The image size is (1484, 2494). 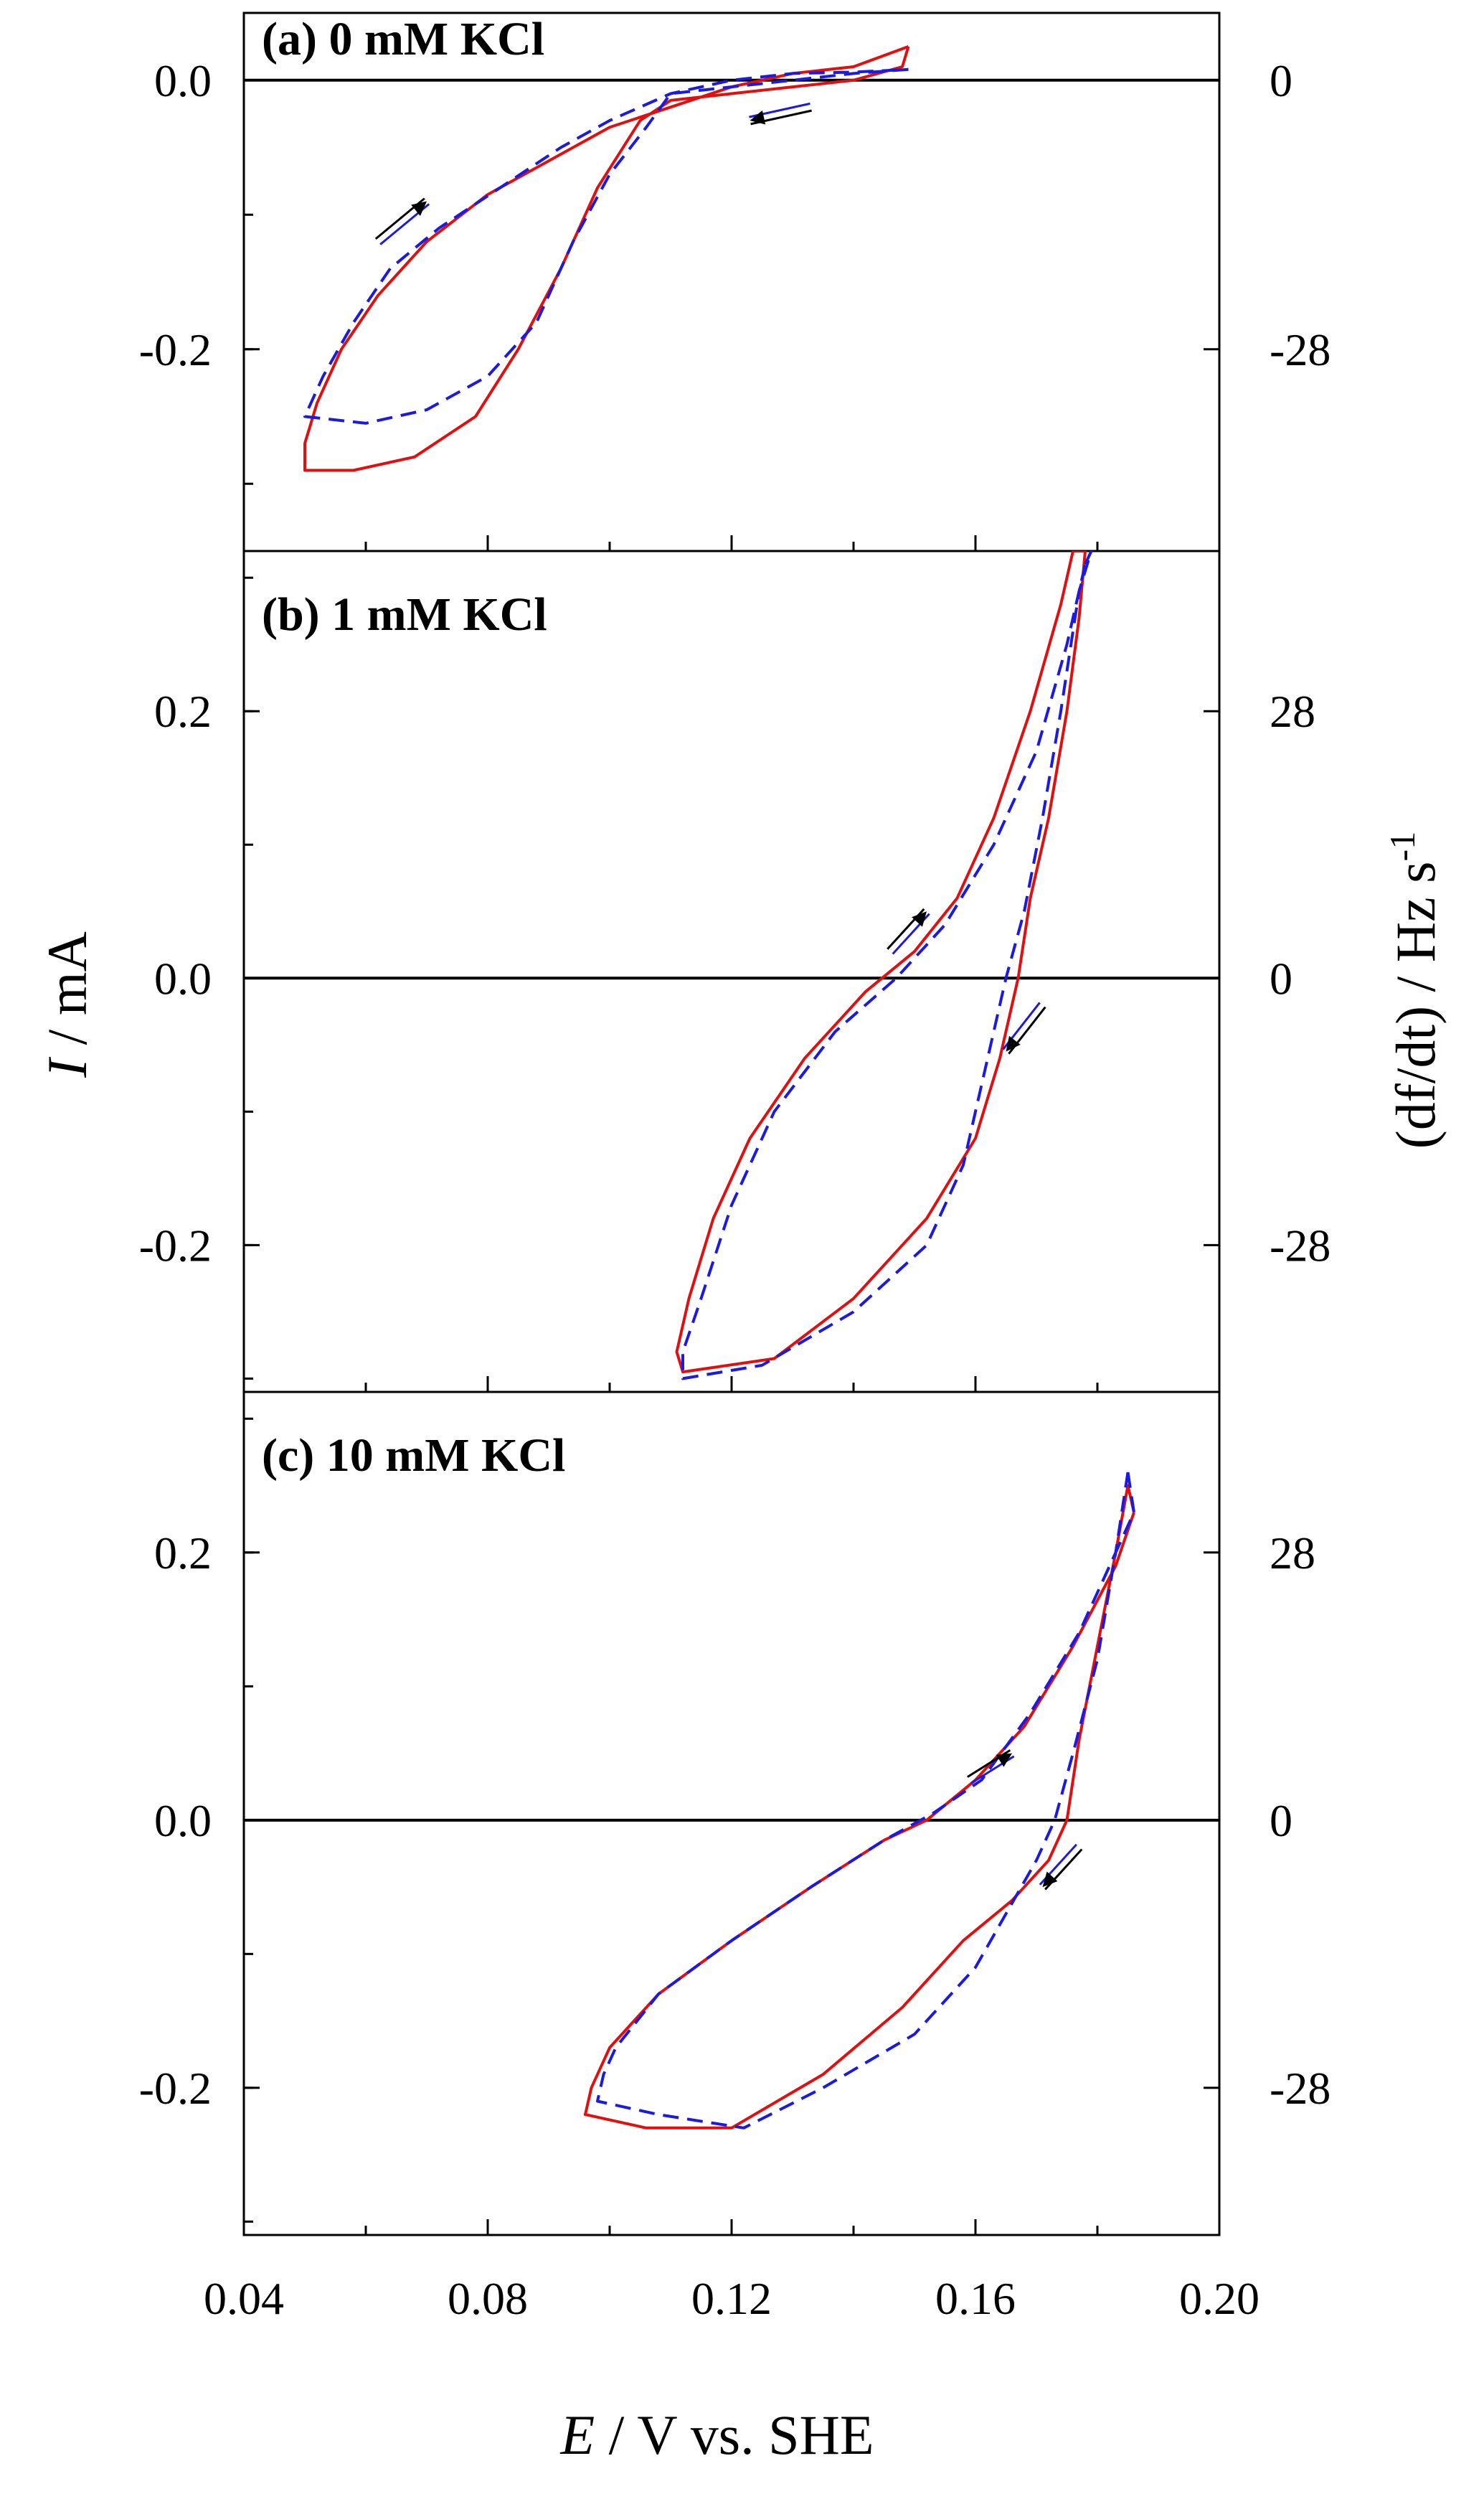 What do you see at coordinates (488, 2299) in the screenshot?
I see `x-tick-label: 0.08` at bounding box center [488, 2299].